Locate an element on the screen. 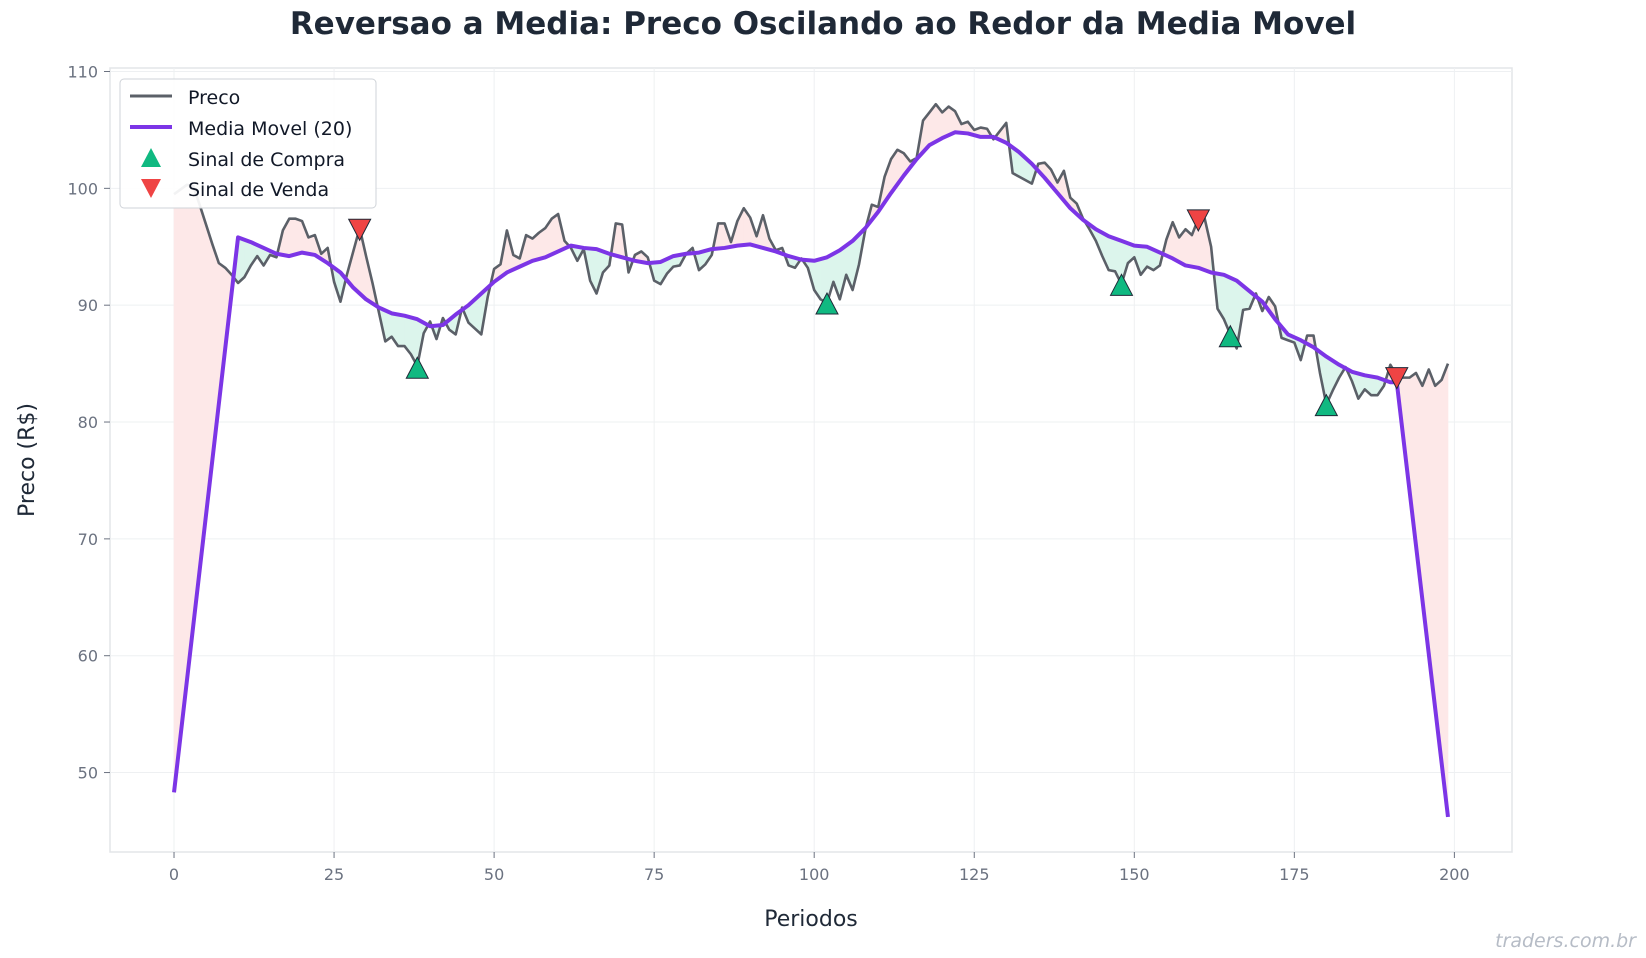 Image resolution: width=1646 pixels, height=958 pixels. legend-buy-label: Sinal de Compra is located at coordinates (266, 160).